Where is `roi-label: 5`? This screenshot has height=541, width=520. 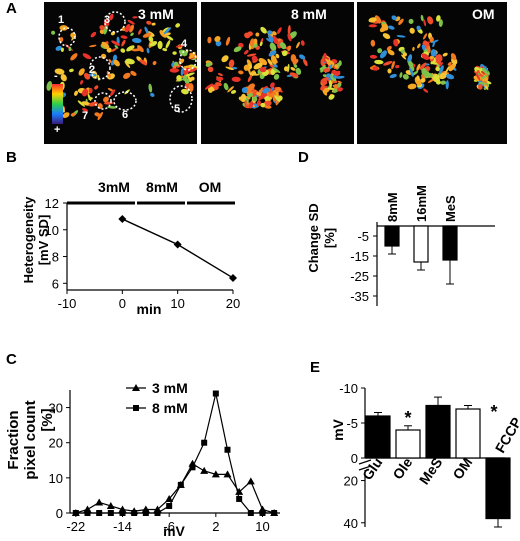
roi-label: 5 is located at coordinates (177, 109).